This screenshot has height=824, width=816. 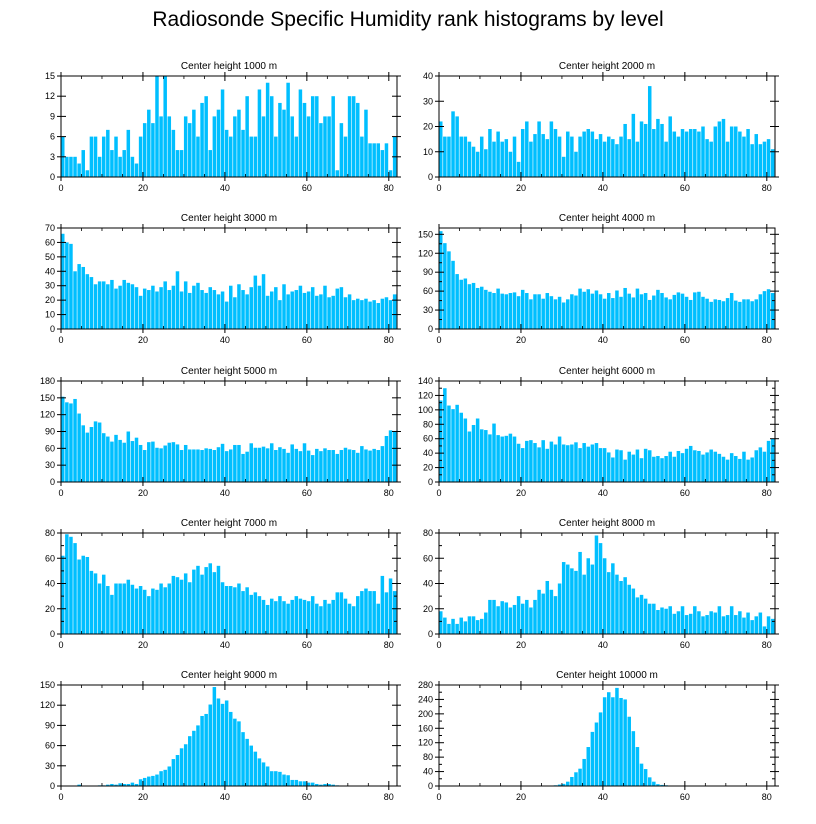 I want to click on y-tick-label: 80, so click(x=428, y=424).